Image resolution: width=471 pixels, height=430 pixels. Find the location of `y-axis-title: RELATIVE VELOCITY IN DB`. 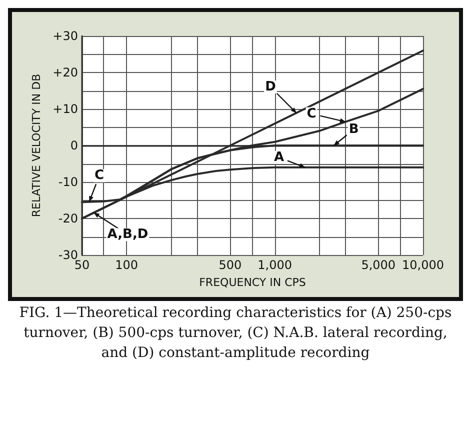

y-axis-title: RELATIVE VELOCITY IN DB is located at coordinates (36, 146).